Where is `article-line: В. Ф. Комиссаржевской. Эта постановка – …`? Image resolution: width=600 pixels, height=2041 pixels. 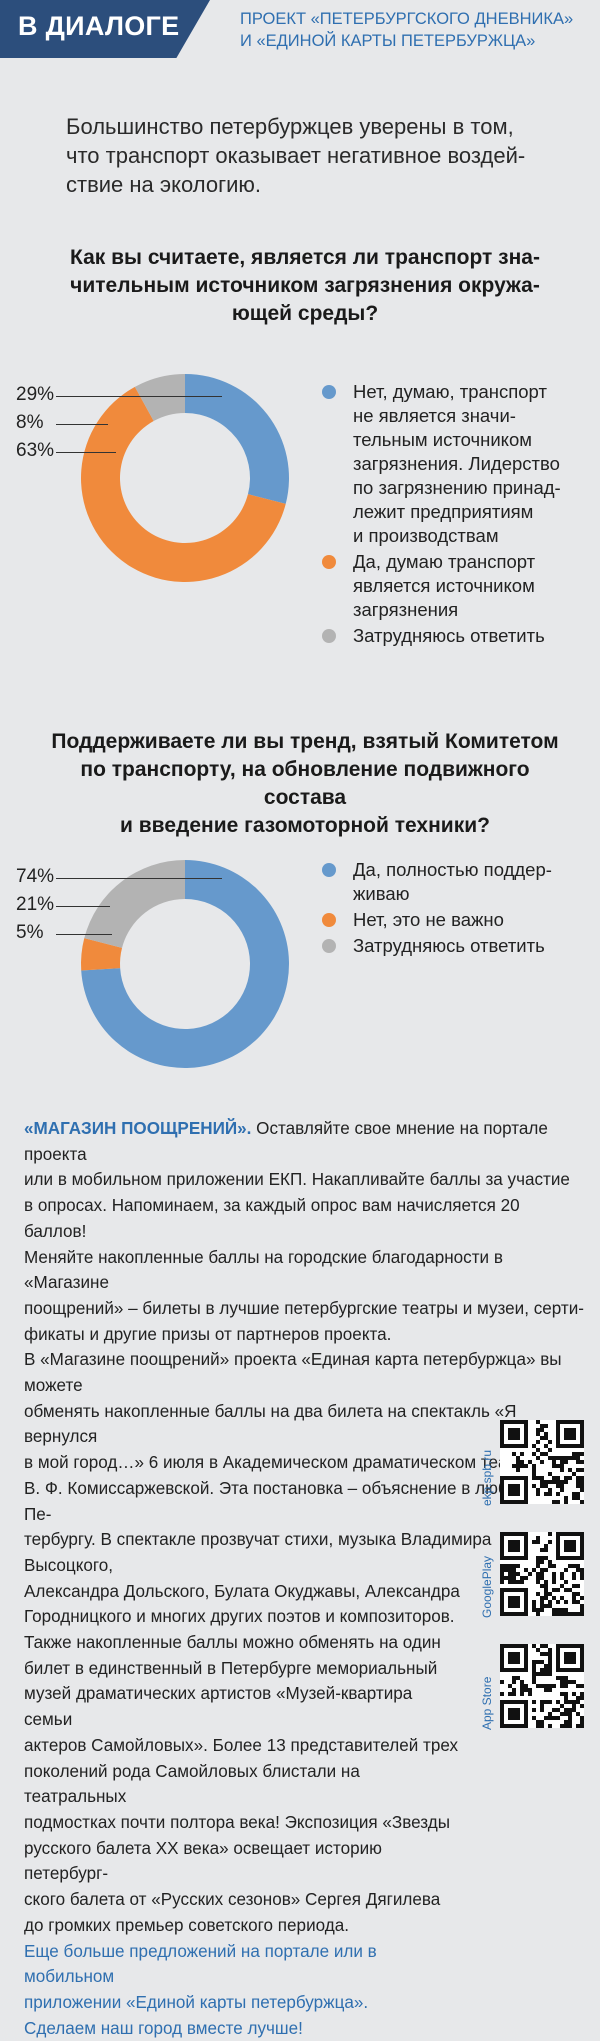 article-line: В. Ф. Комиссаржевской. Эта постановка – … is located at coordinates (304, 1501).